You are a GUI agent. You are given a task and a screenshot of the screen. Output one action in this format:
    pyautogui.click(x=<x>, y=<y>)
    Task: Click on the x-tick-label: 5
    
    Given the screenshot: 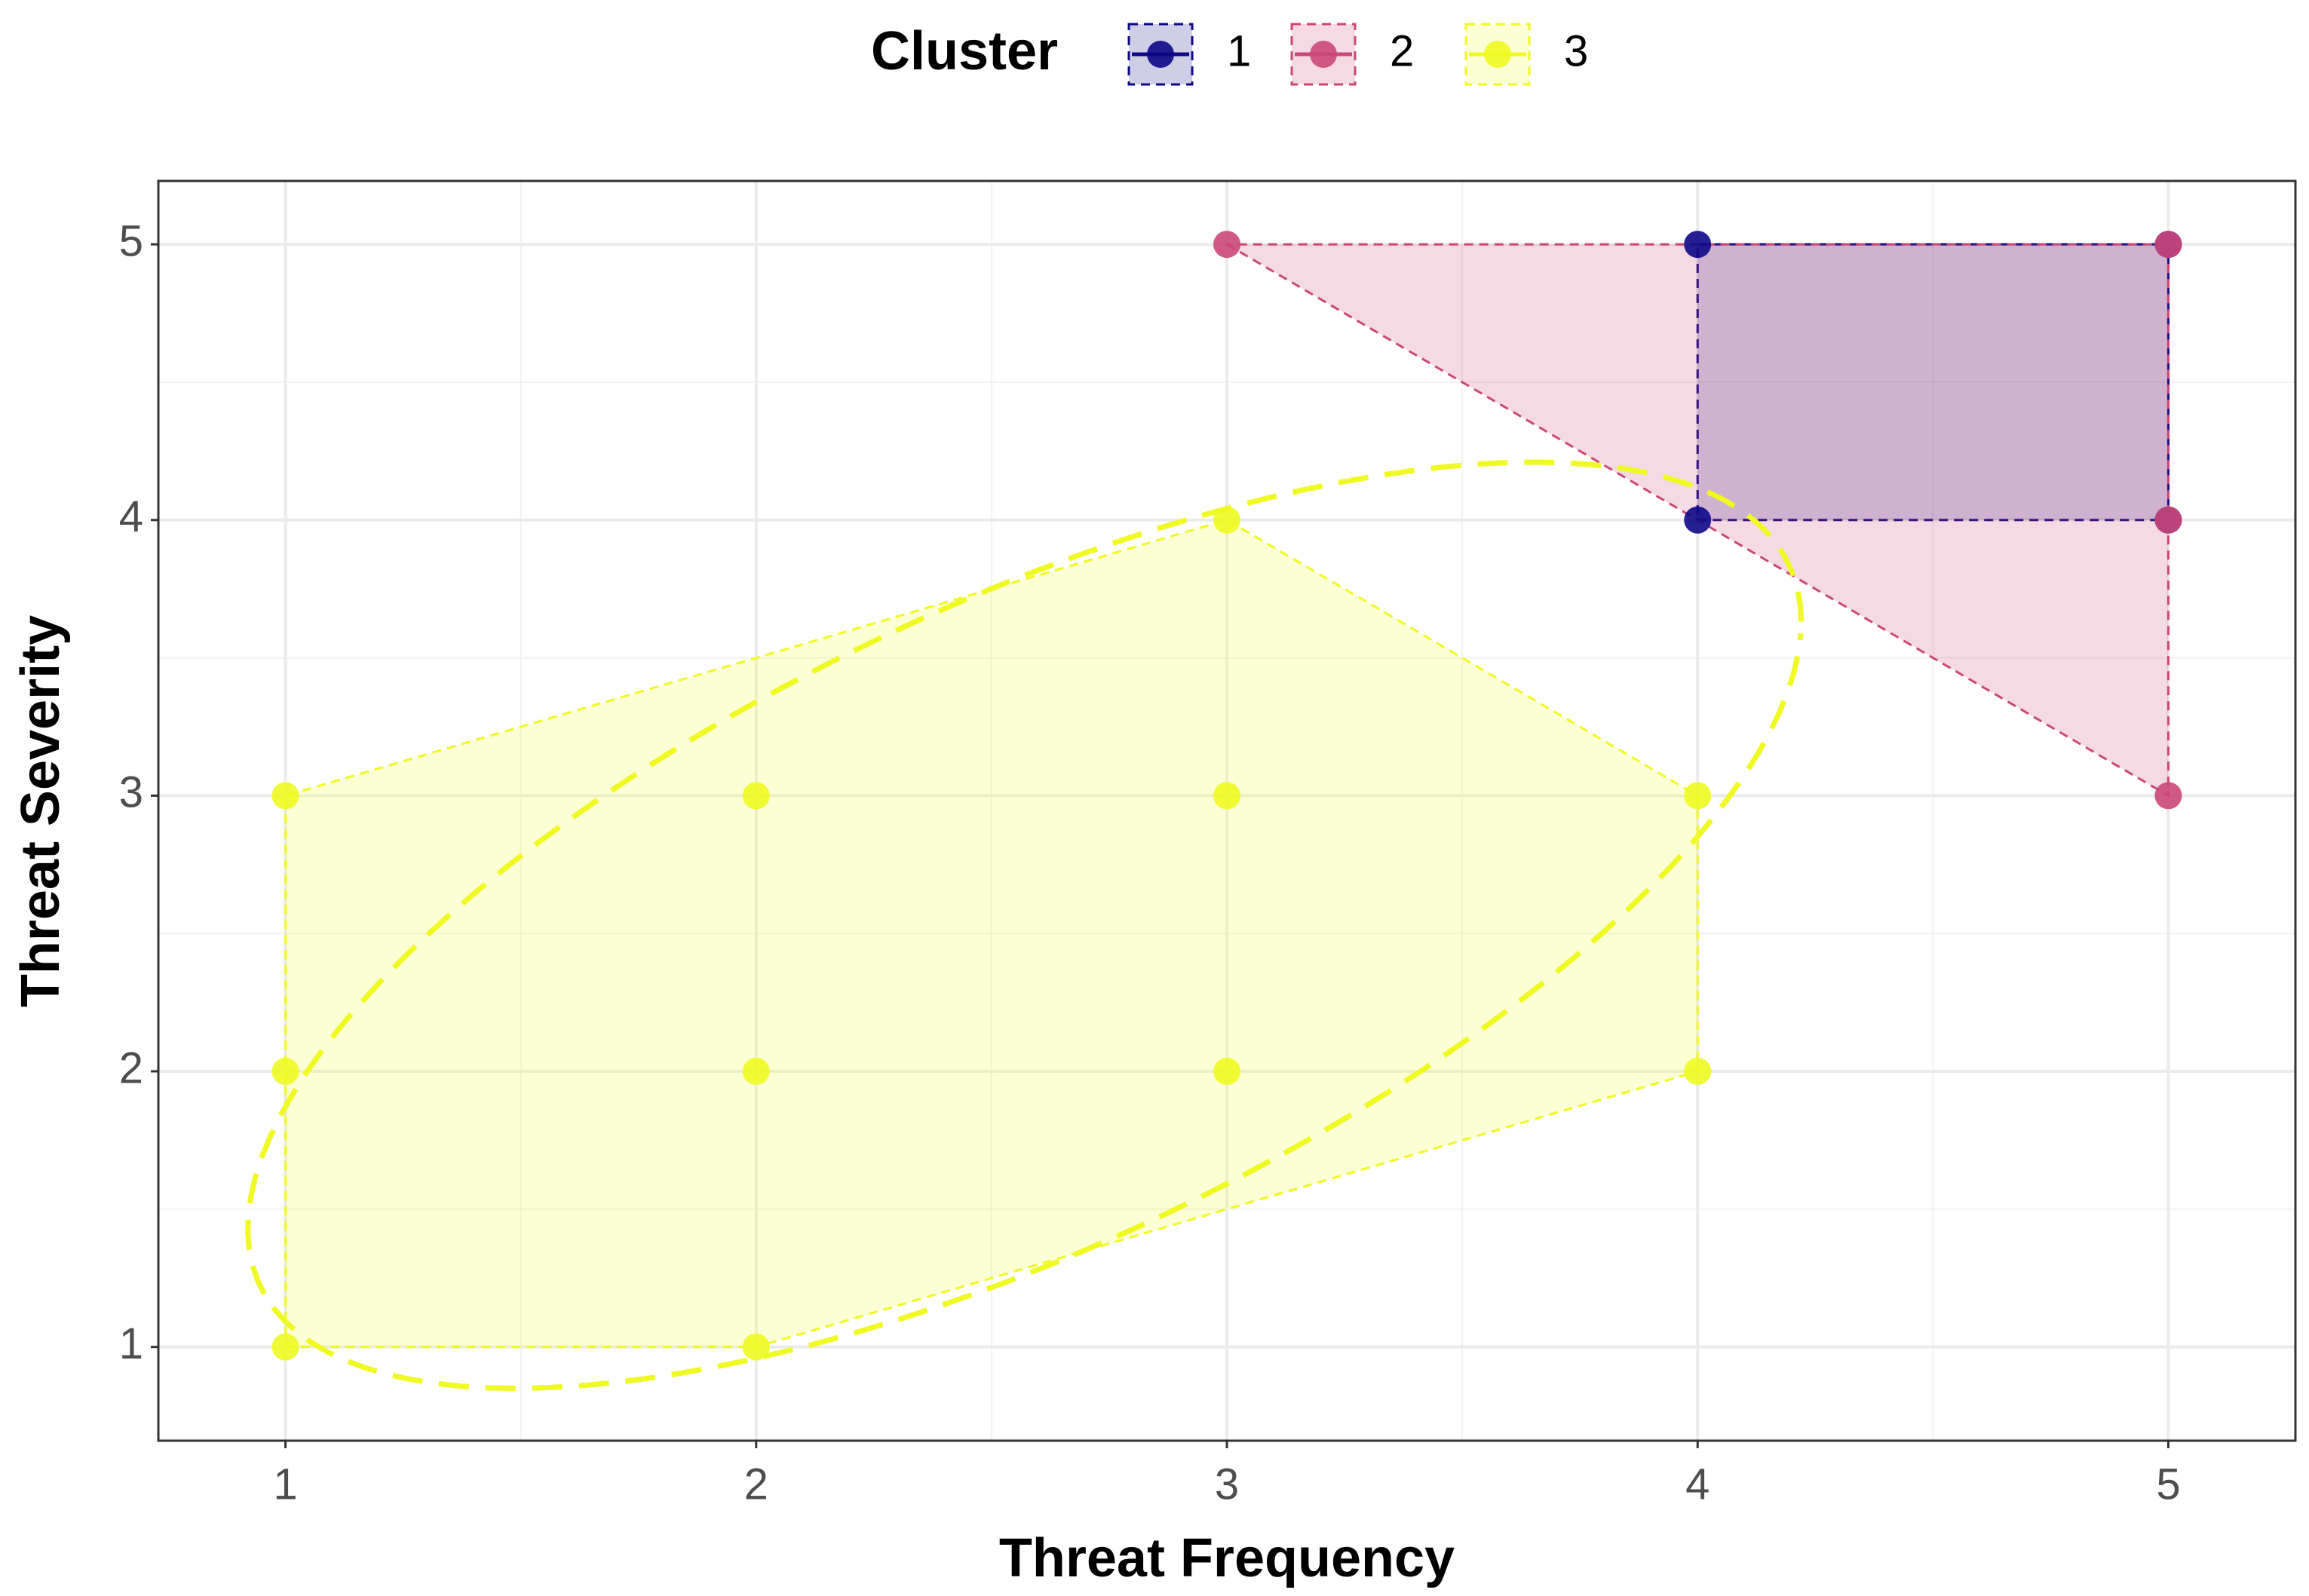 What is the action you would take?
    pyautogui.click(x=2168, y=1484)
    